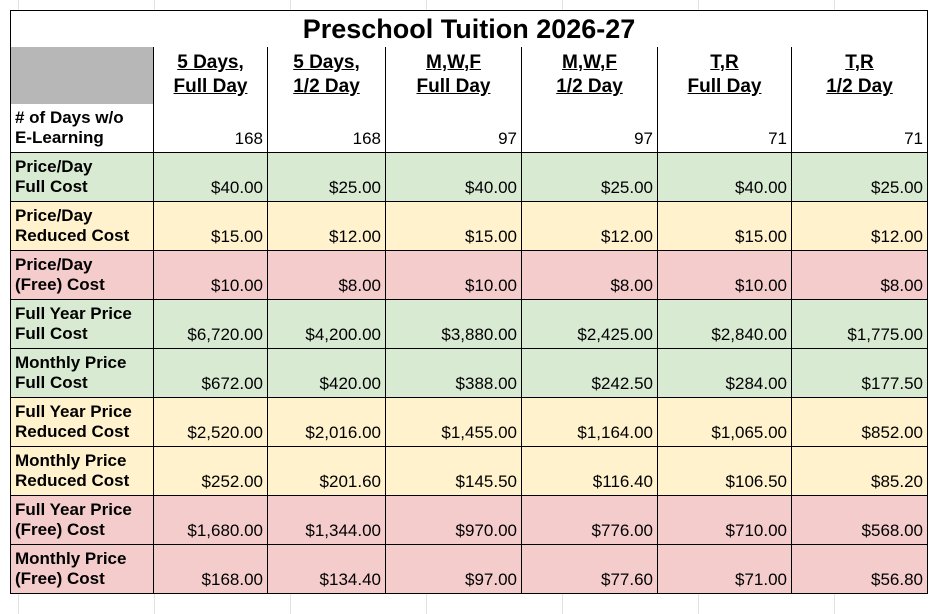 The height and width of the screenshot is (614, 938). Describe the element at coordinates (454, 520) in the screenshot. I see `value-cell: $970.00` at that location.